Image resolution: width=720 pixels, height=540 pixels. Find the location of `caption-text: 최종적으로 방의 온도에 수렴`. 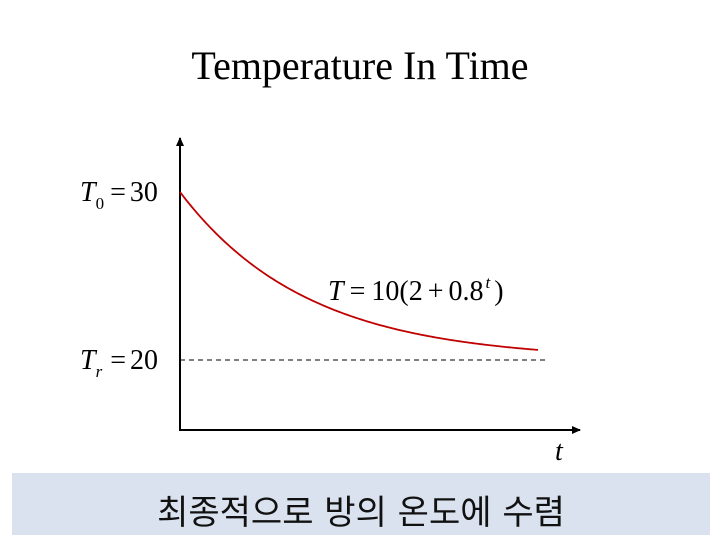

caption-text: 최종적으로 방의 온도에 수렴 is located at coordinates (361, 513).